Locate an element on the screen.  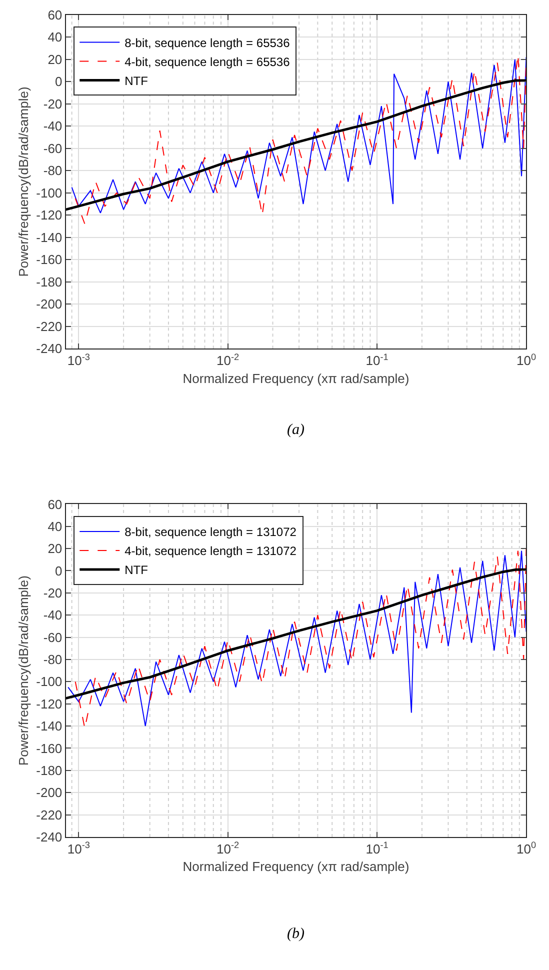
text: (b) is located at coordinates (295, 934).